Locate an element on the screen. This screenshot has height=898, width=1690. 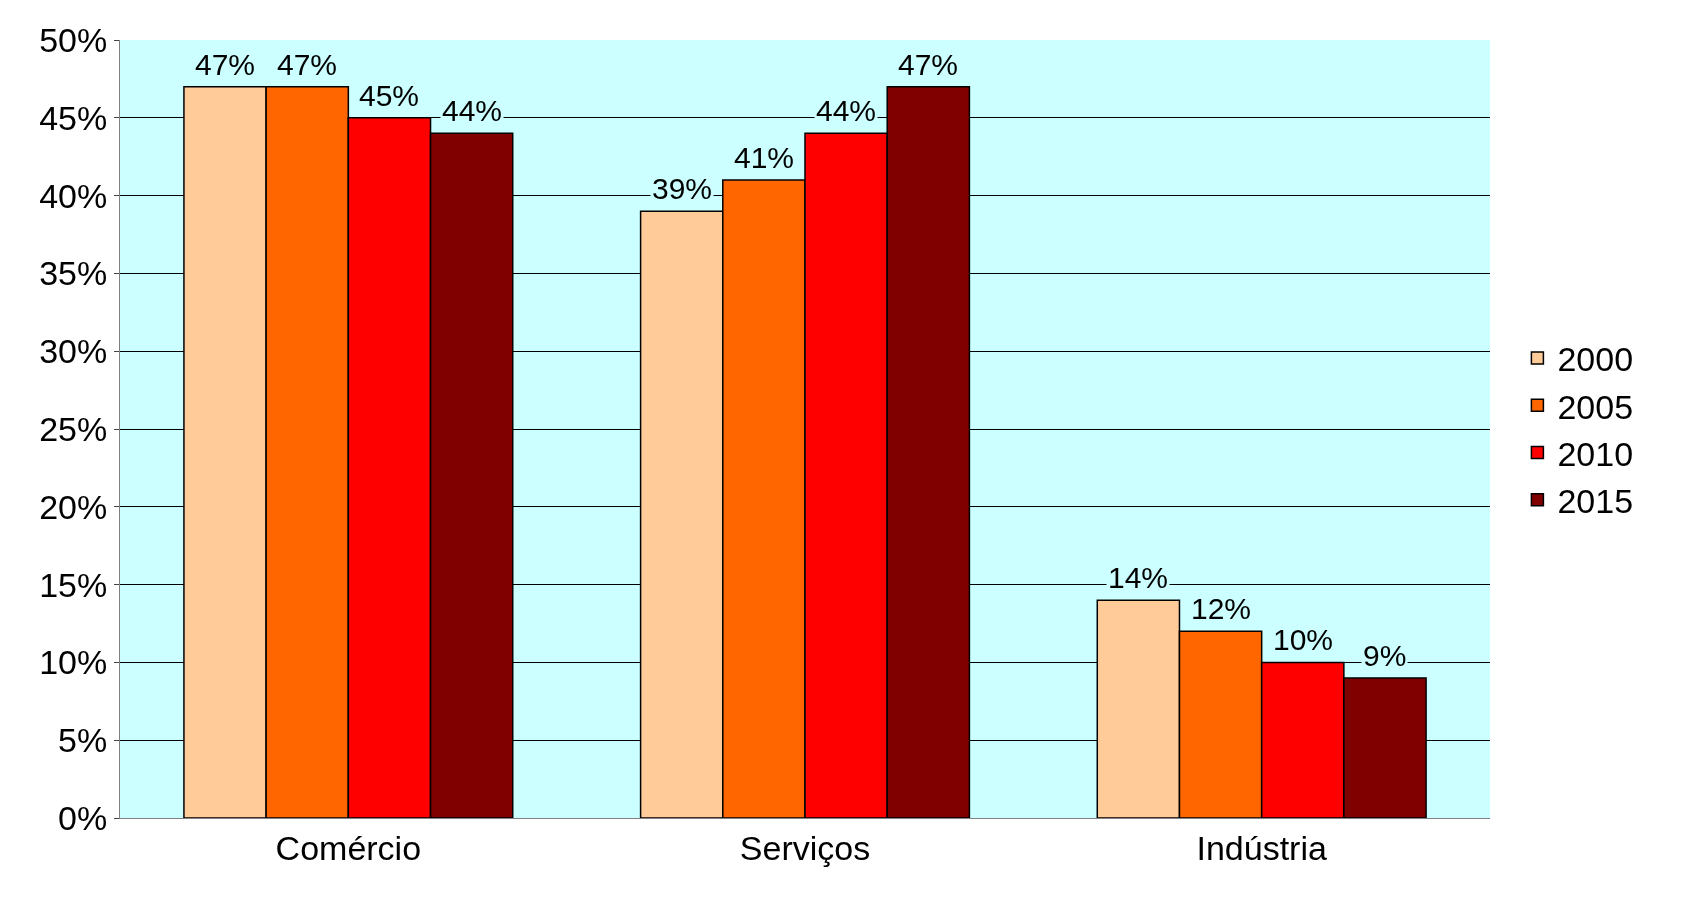
y-tick-label: 15% is located at coordinates (73, 584).